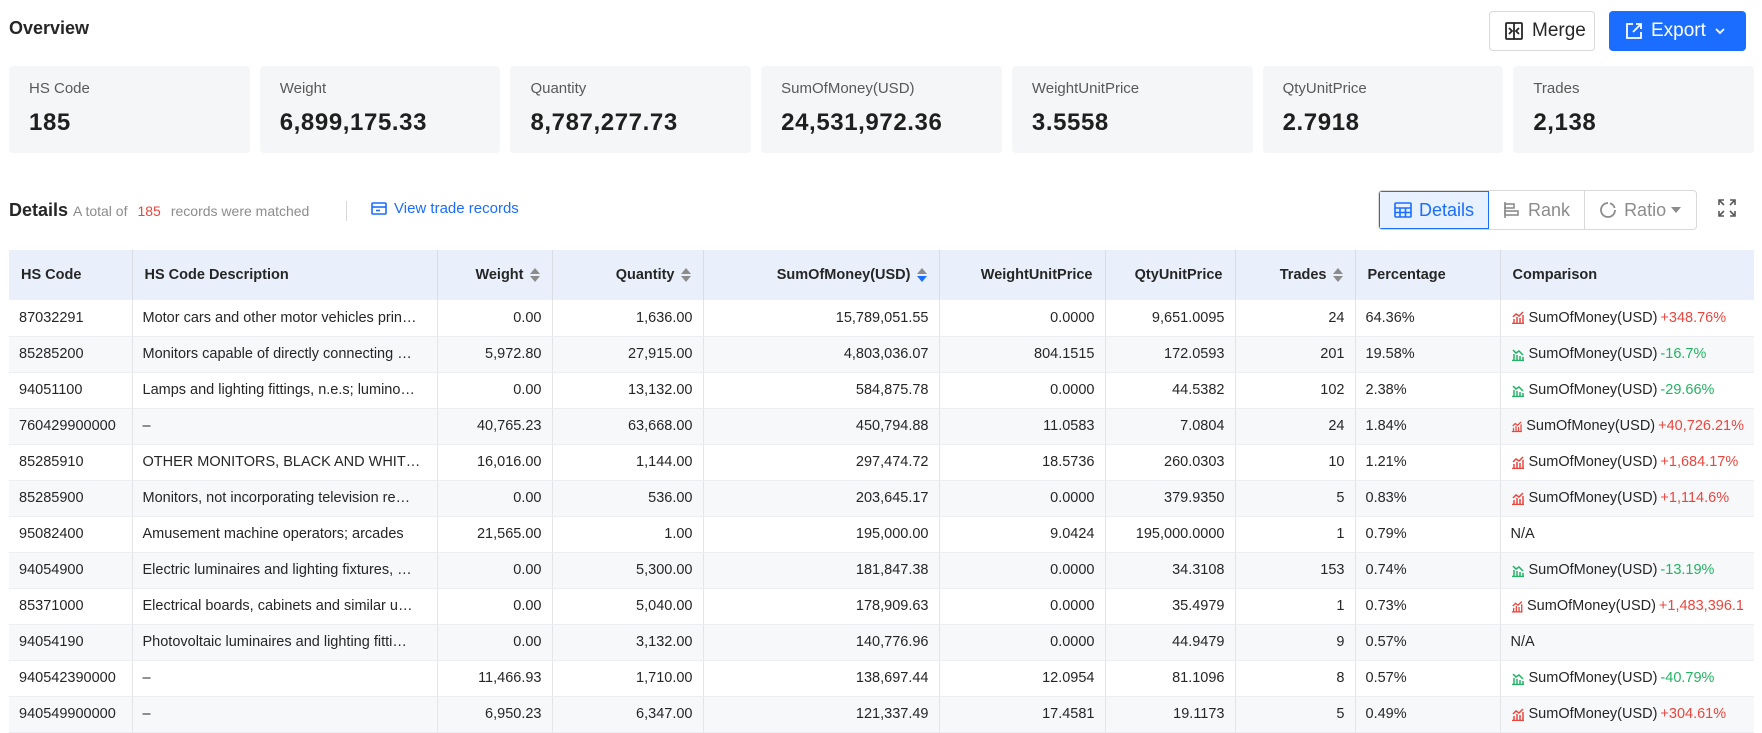  Describe the element at coordinates (1170, 318) in the screenshot. I see `cell-qty-unit-price: 9,651.0095` at that location.